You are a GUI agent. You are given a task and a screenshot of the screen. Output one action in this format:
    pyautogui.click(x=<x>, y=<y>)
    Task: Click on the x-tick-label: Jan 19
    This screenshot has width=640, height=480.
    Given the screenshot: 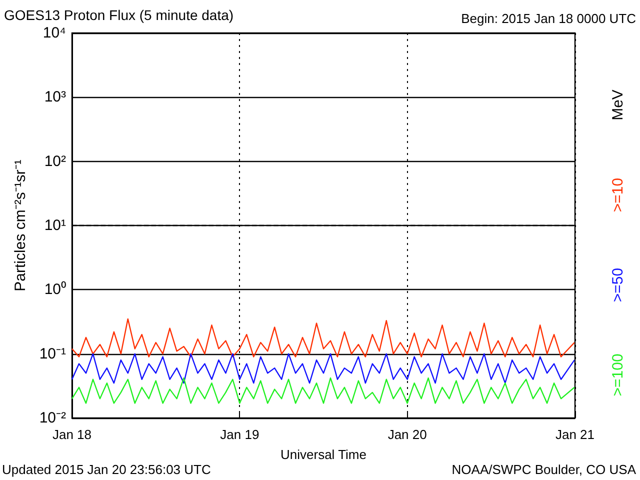 What is the action you would take?
    pyautogui.click(x=240, y=434)
    